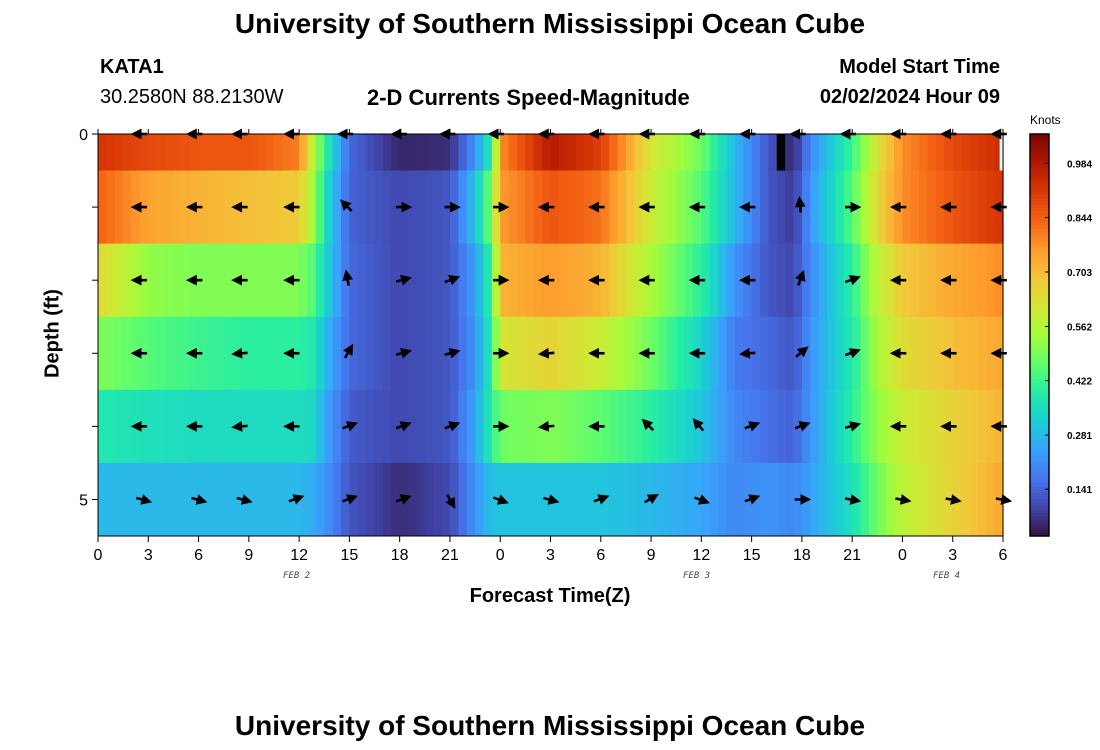  What do you see at coordinates (909, 97) in the screenshot?
I see `model-start-time: 02/02/2024 Hour 09` at bounding box center [909, 97].